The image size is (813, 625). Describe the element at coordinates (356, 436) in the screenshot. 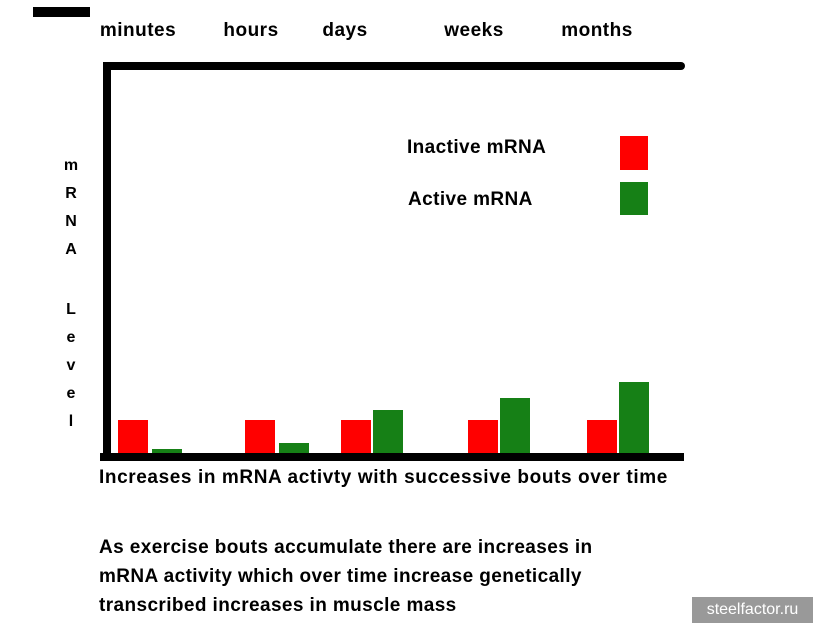

I see `bar-inactive-days` at that location.